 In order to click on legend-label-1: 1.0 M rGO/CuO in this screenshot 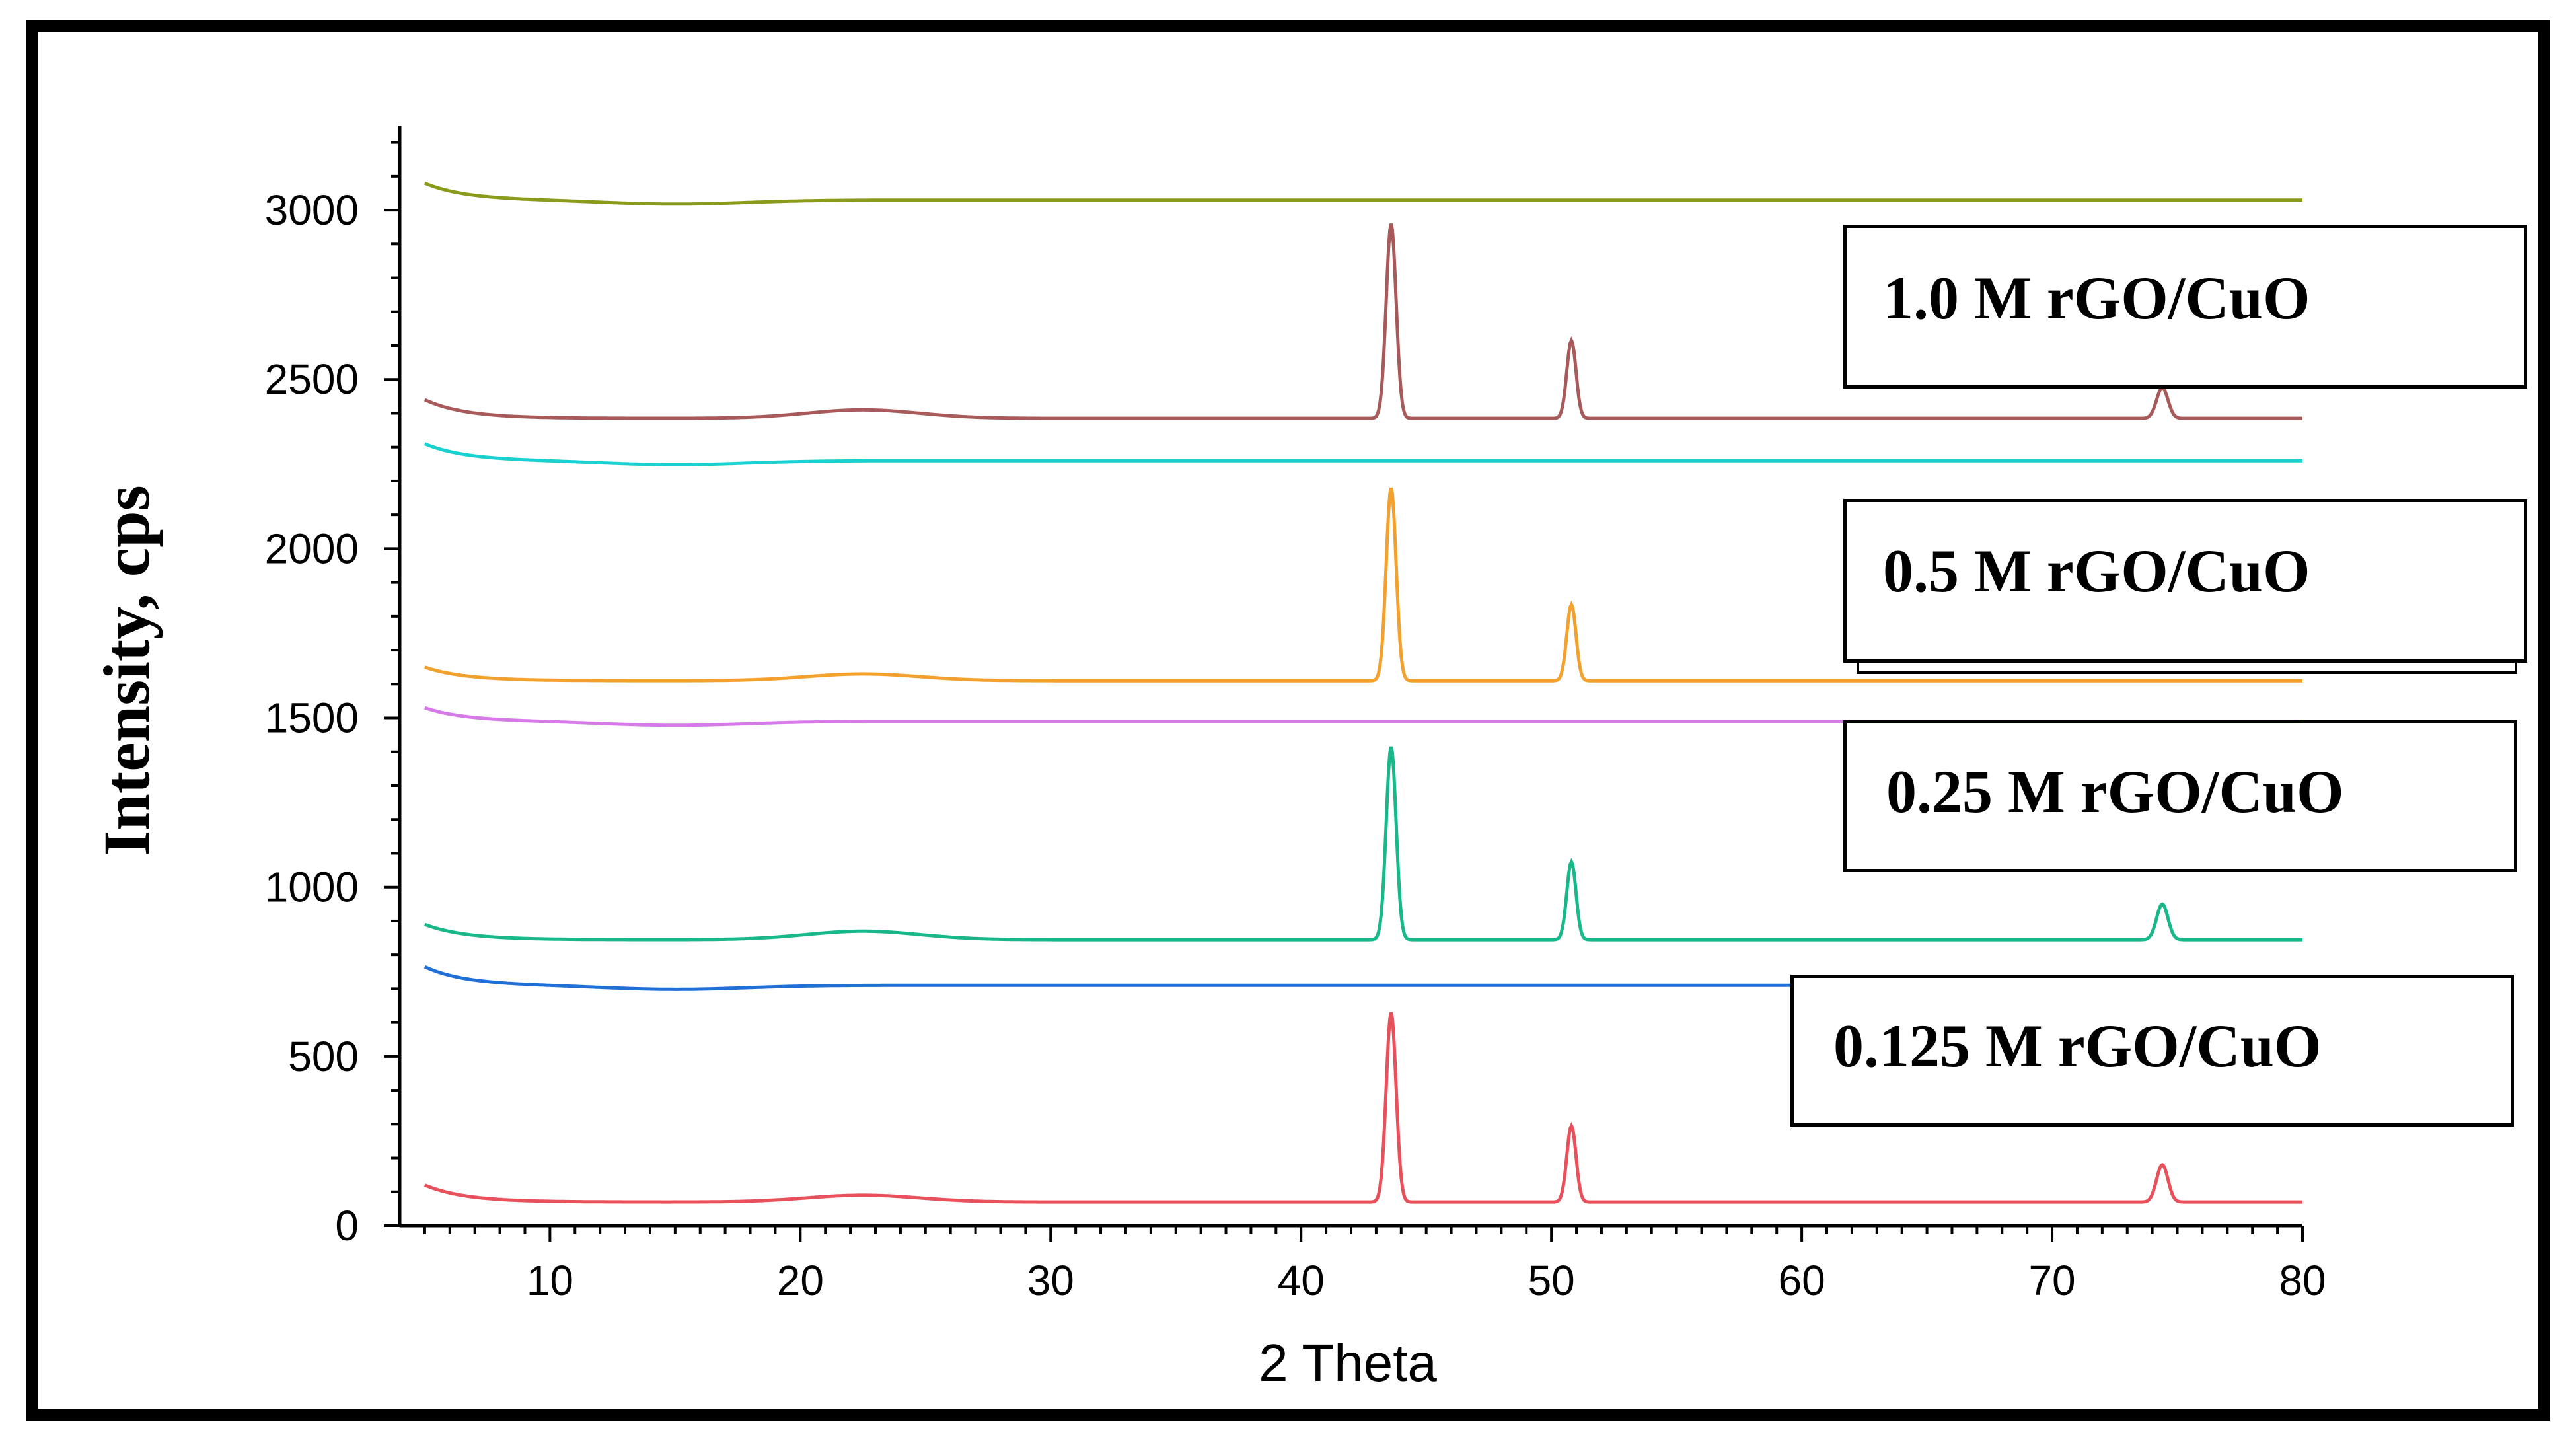, I will do `click(2096, 298)`.